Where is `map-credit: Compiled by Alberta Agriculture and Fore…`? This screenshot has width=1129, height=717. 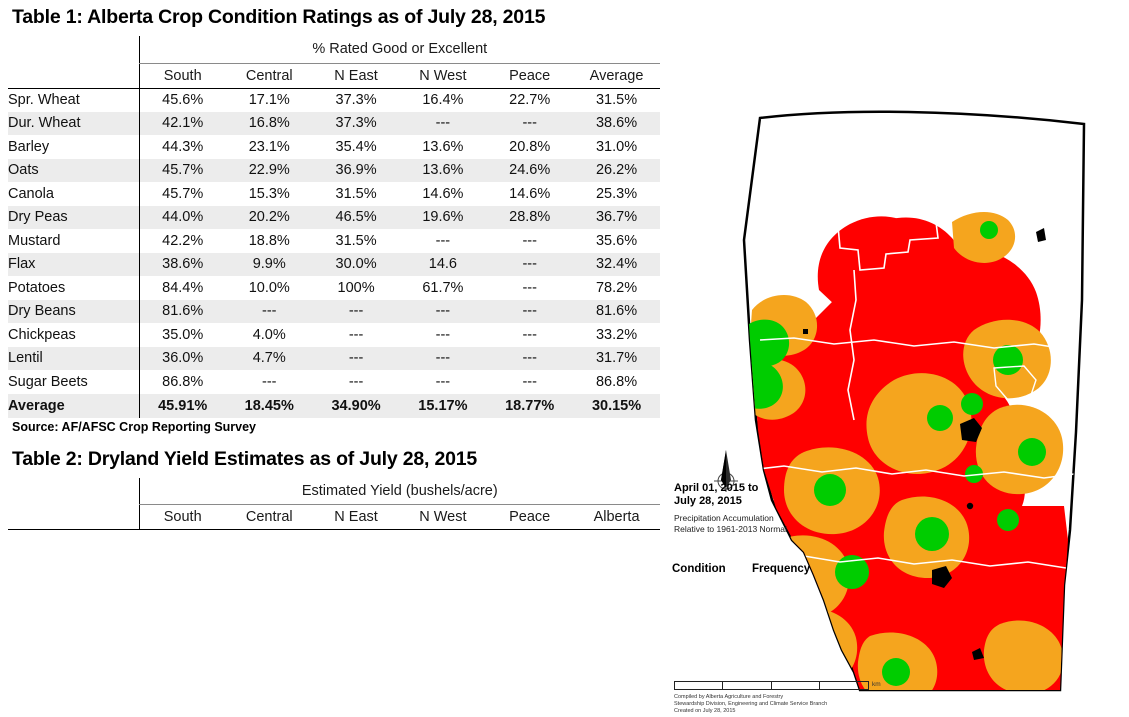
map-credit: Compiled by Alberta Agriculture and Fore… is located at coordinates (750, 704).